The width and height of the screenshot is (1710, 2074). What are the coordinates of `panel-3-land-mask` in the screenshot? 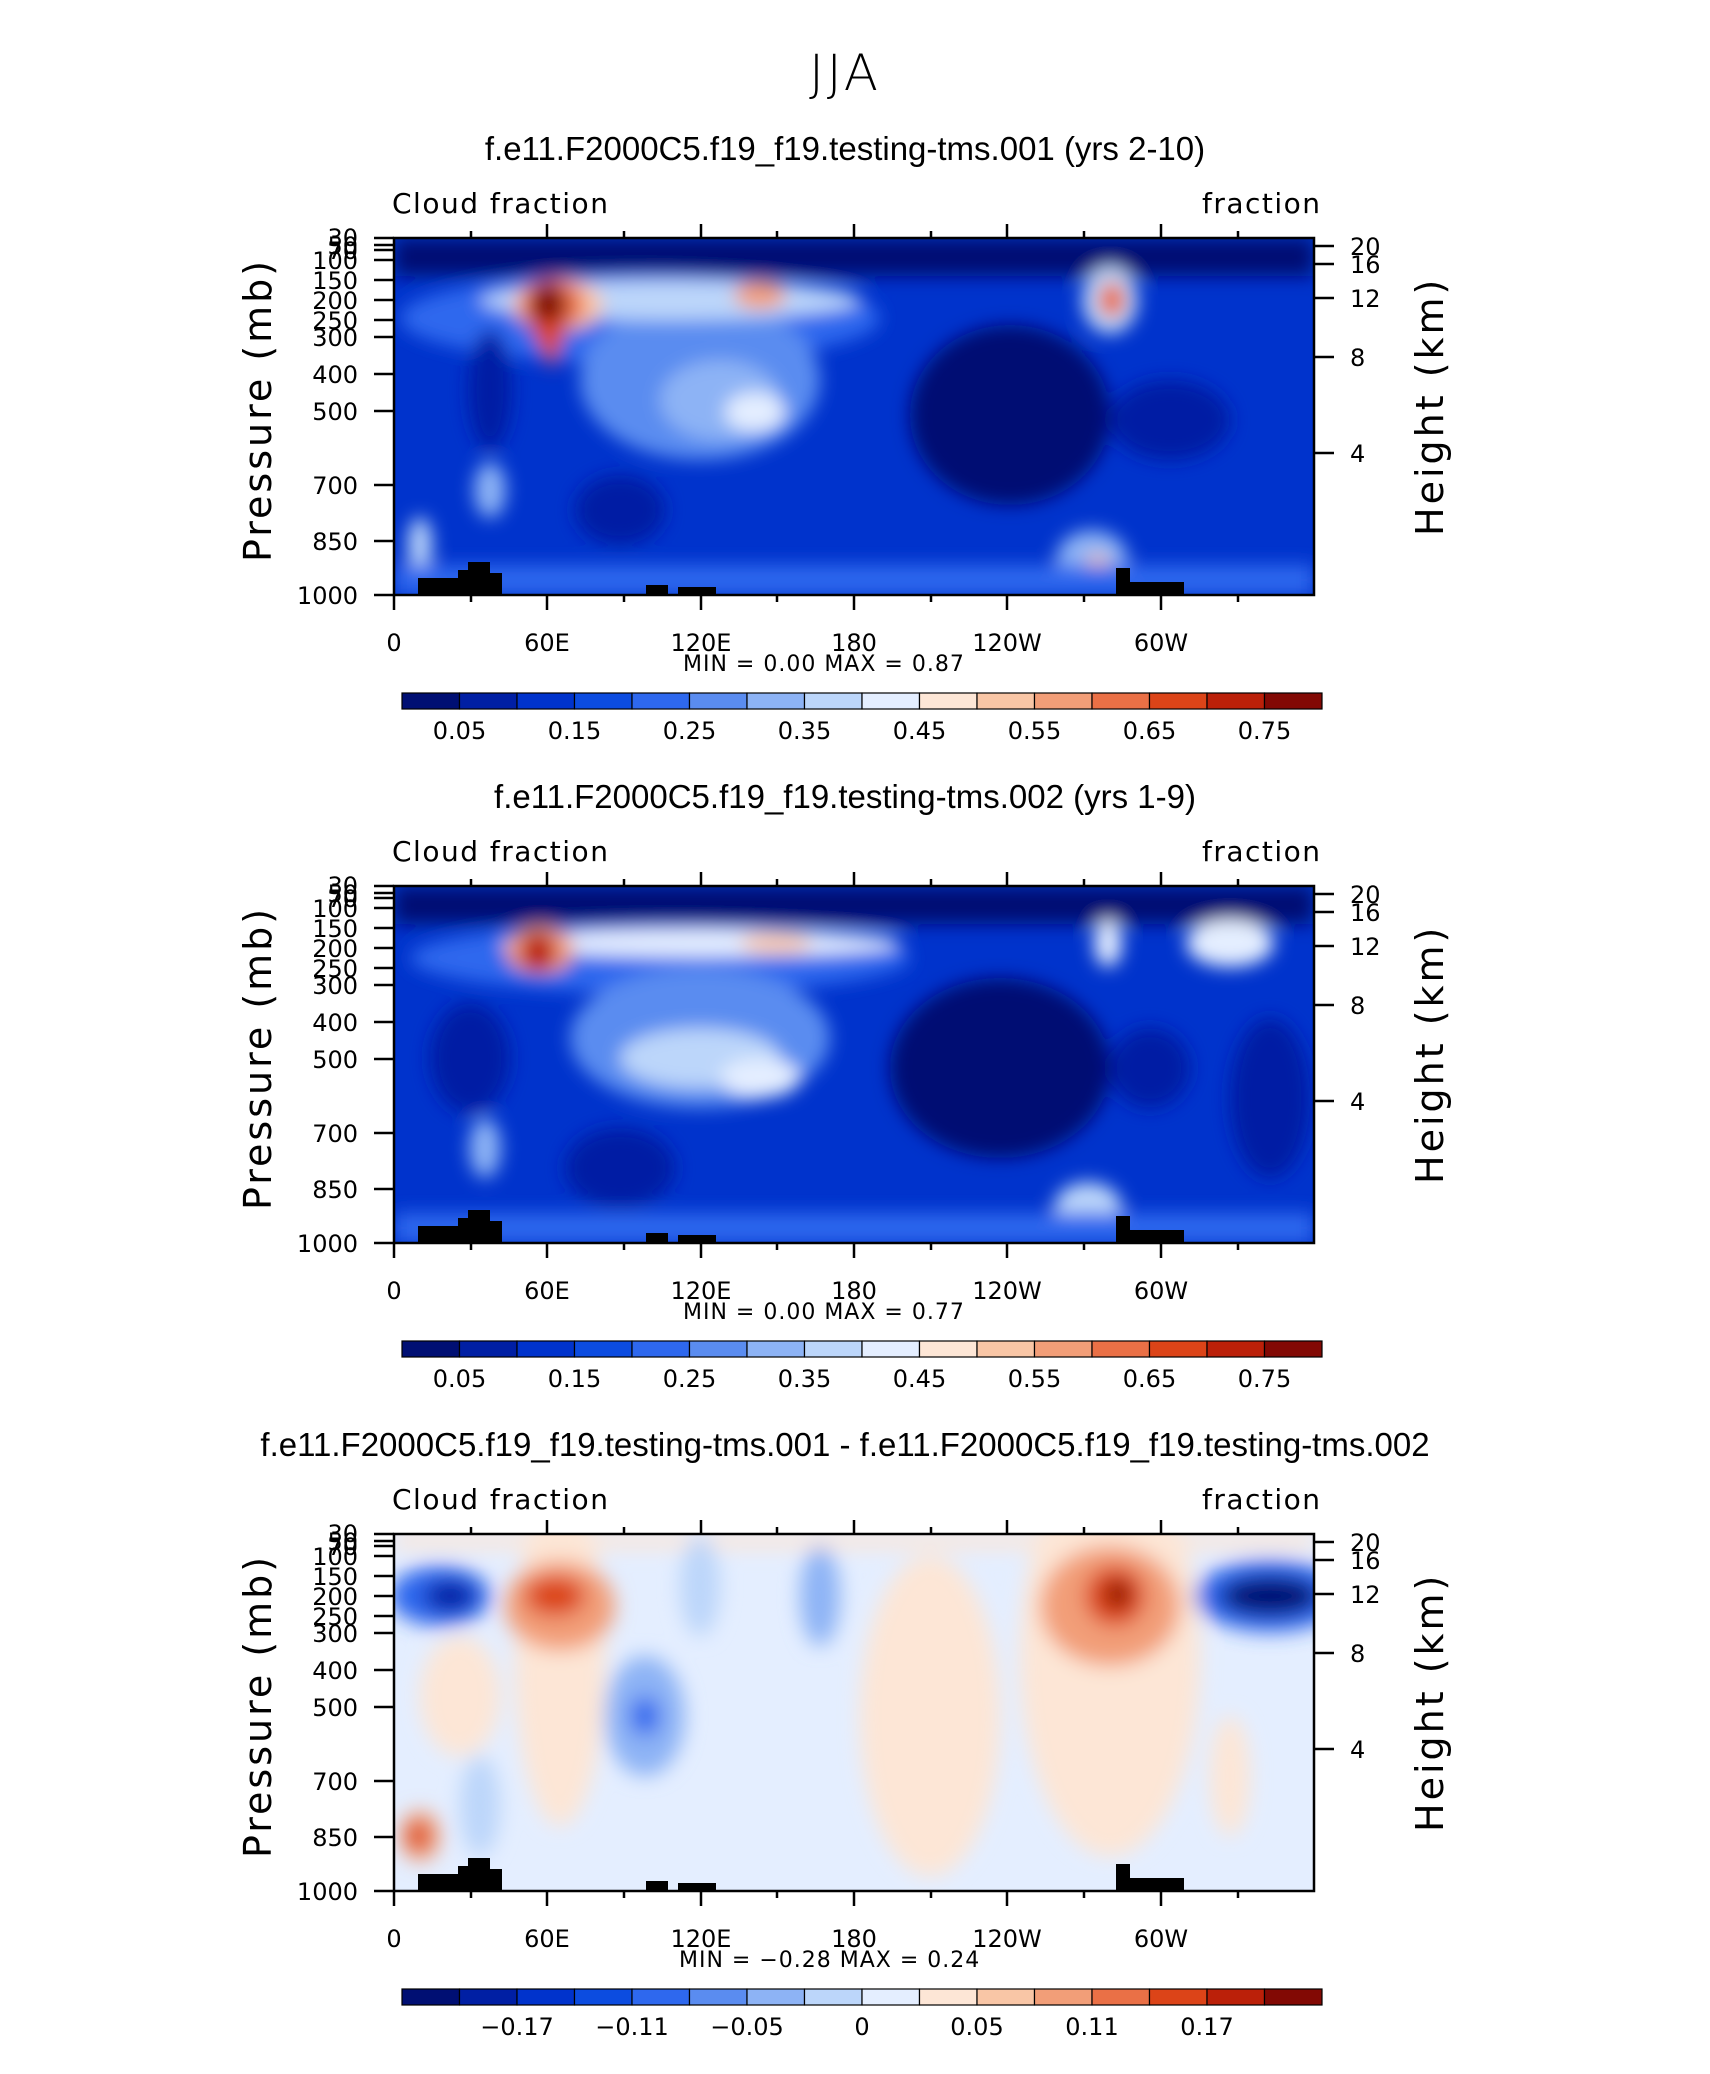 It's located at (801, 1874).